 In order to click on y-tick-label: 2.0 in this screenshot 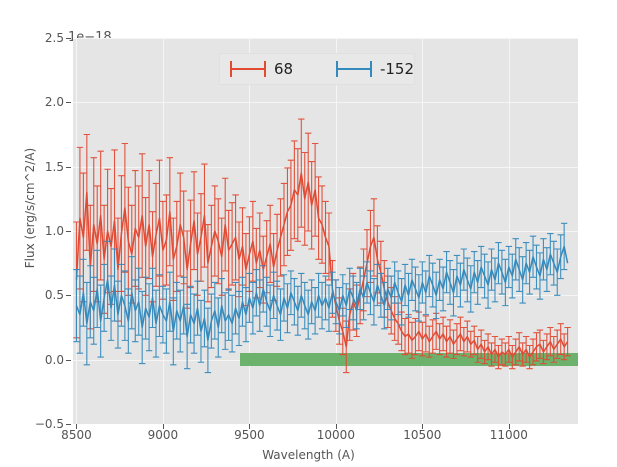, I will do `click(54, 102)`.